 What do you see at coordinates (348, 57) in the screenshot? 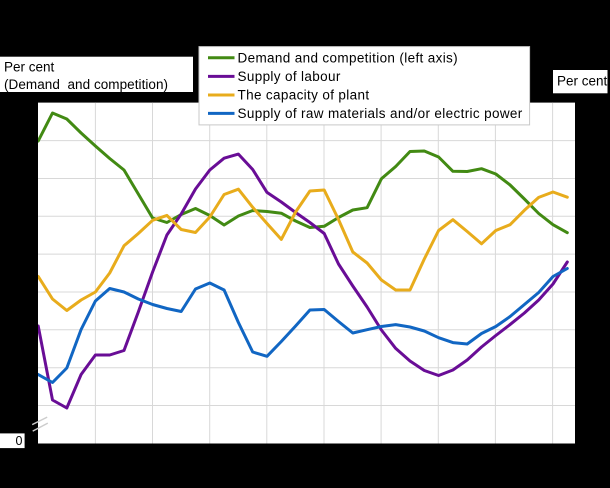
I see `svg-text:Demand and competition (left a: Demand and competition (left axis)` at bounding box center [348, 57].